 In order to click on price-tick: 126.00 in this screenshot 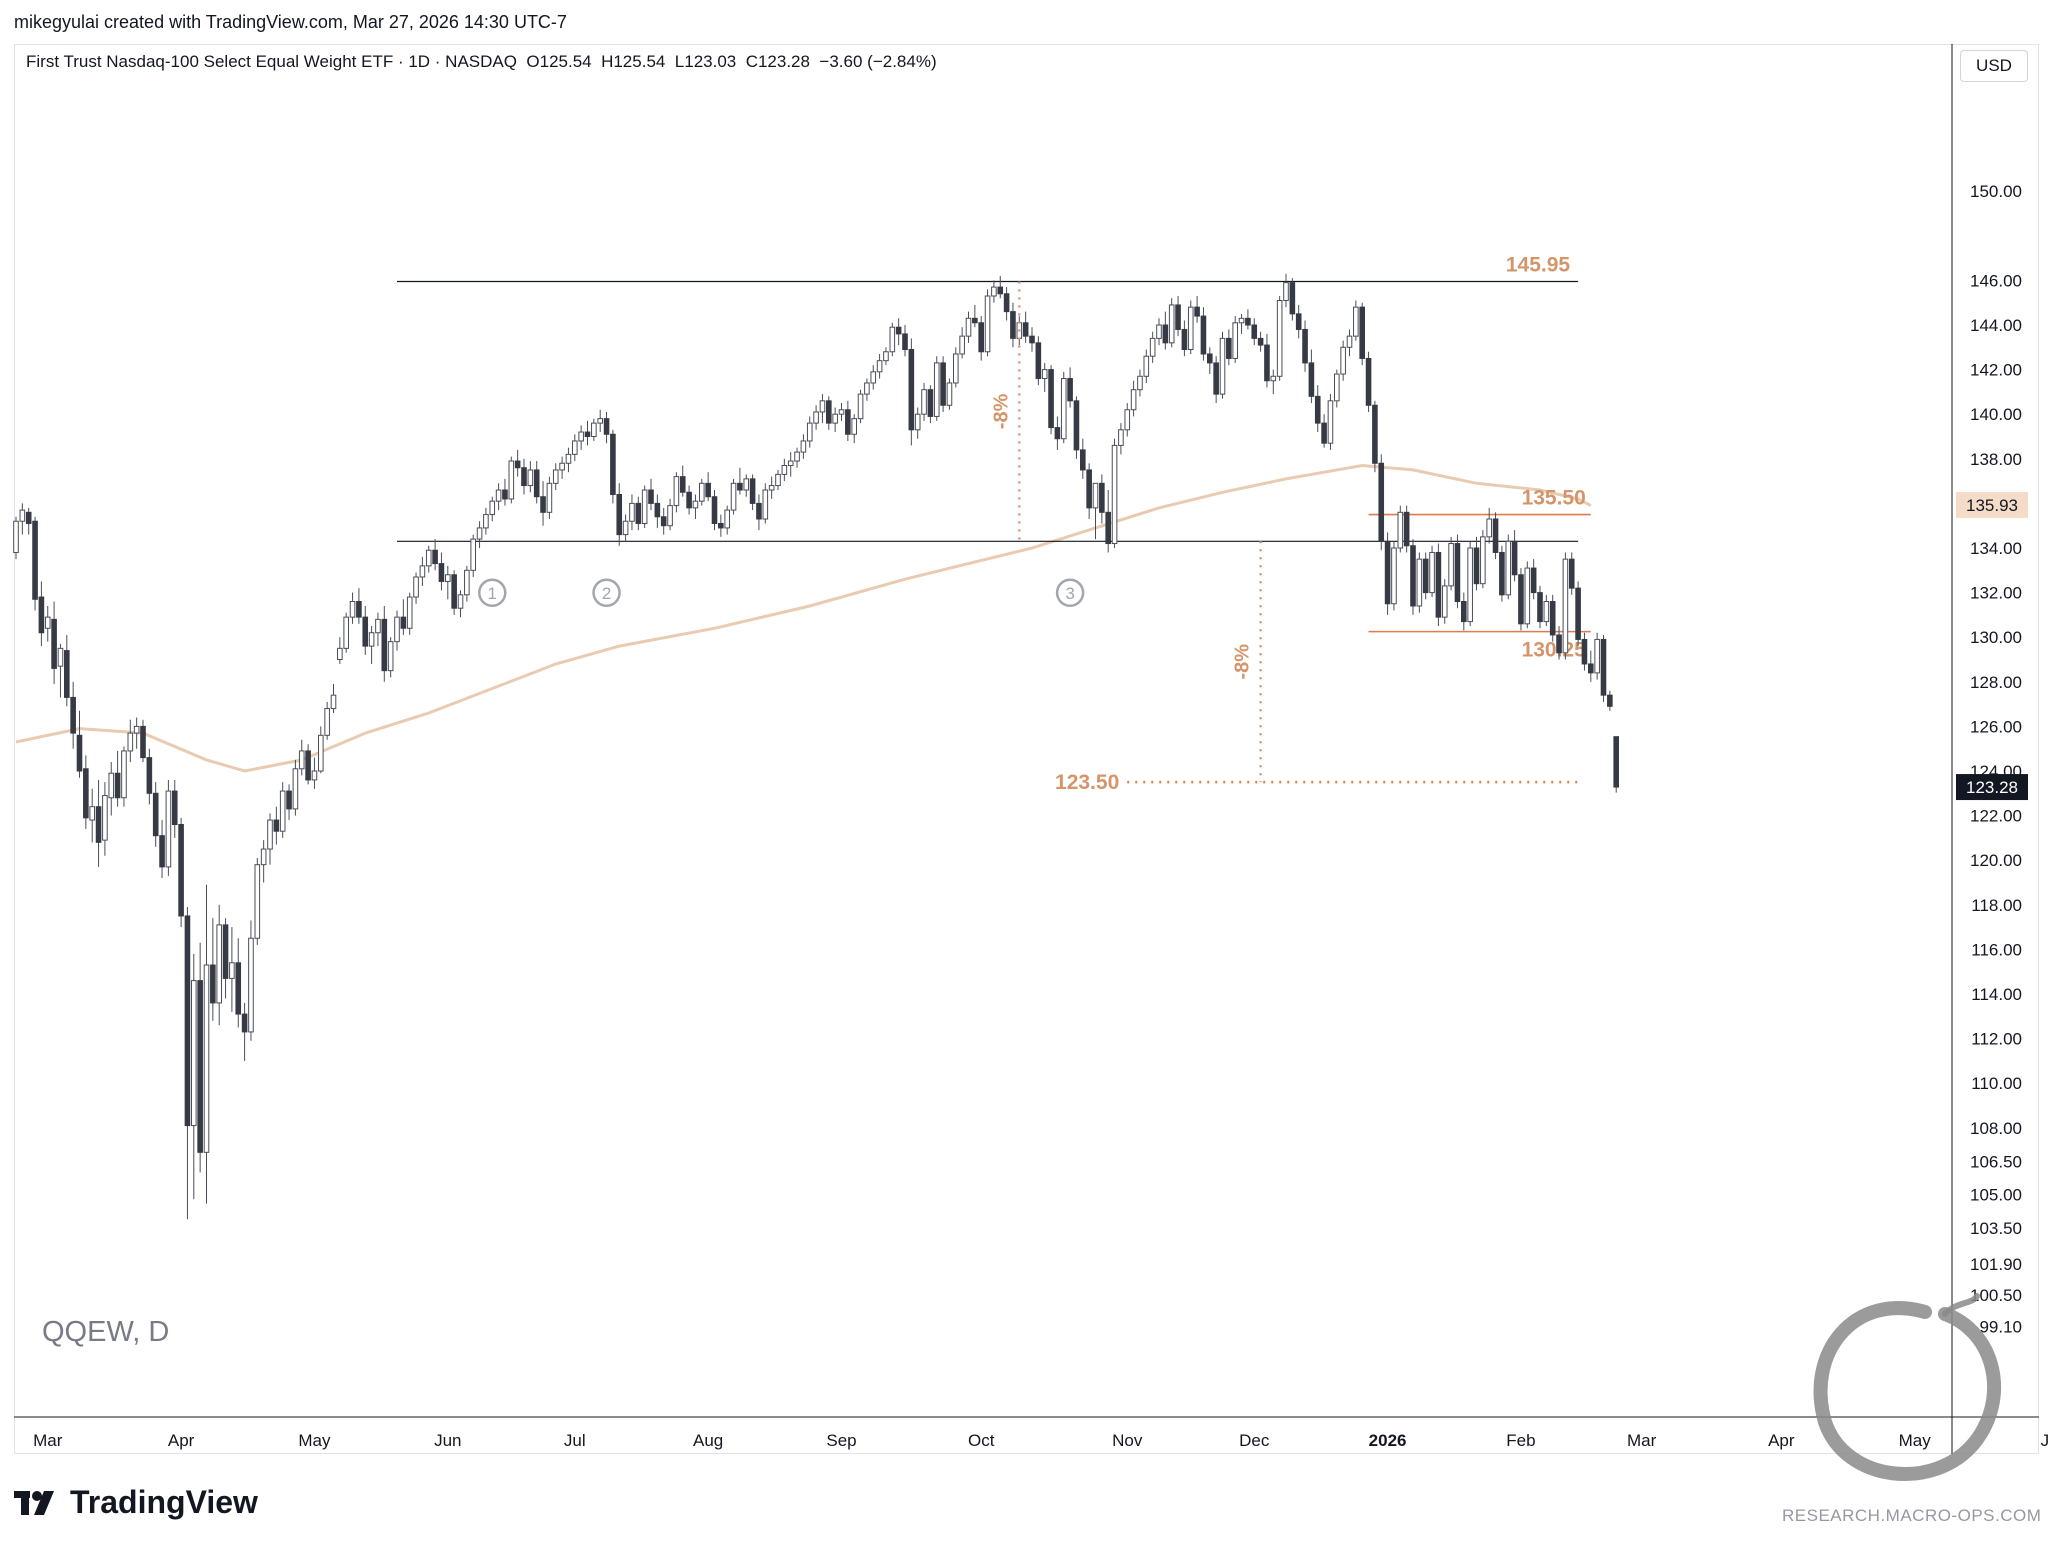, I will do `click(1996, 726)`.